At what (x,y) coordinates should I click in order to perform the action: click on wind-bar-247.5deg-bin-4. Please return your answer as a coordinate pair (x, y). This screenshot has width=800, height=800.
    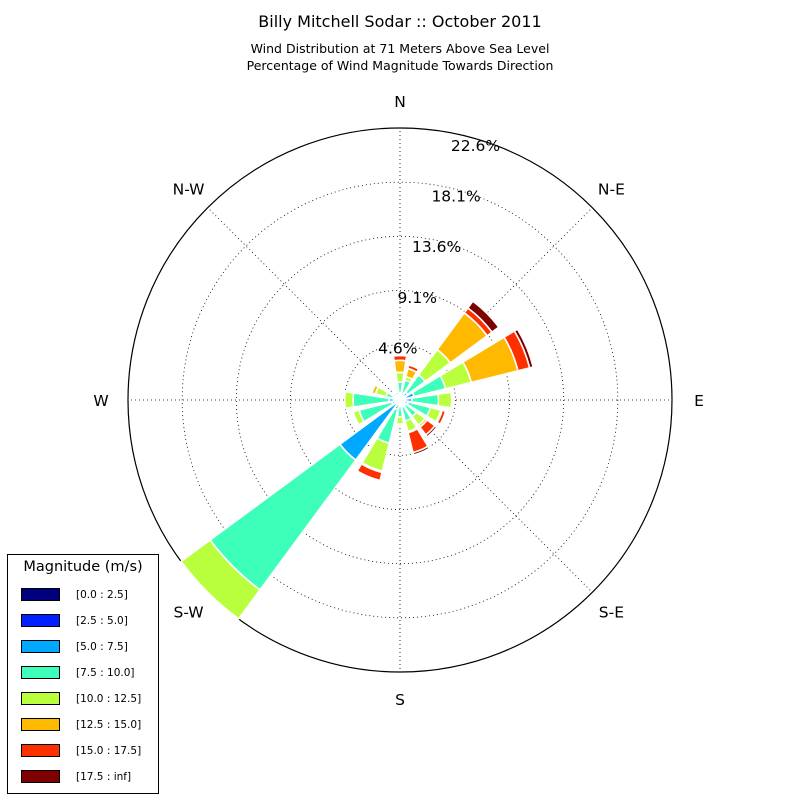
    Looking at the image, I should click on (359, 417).